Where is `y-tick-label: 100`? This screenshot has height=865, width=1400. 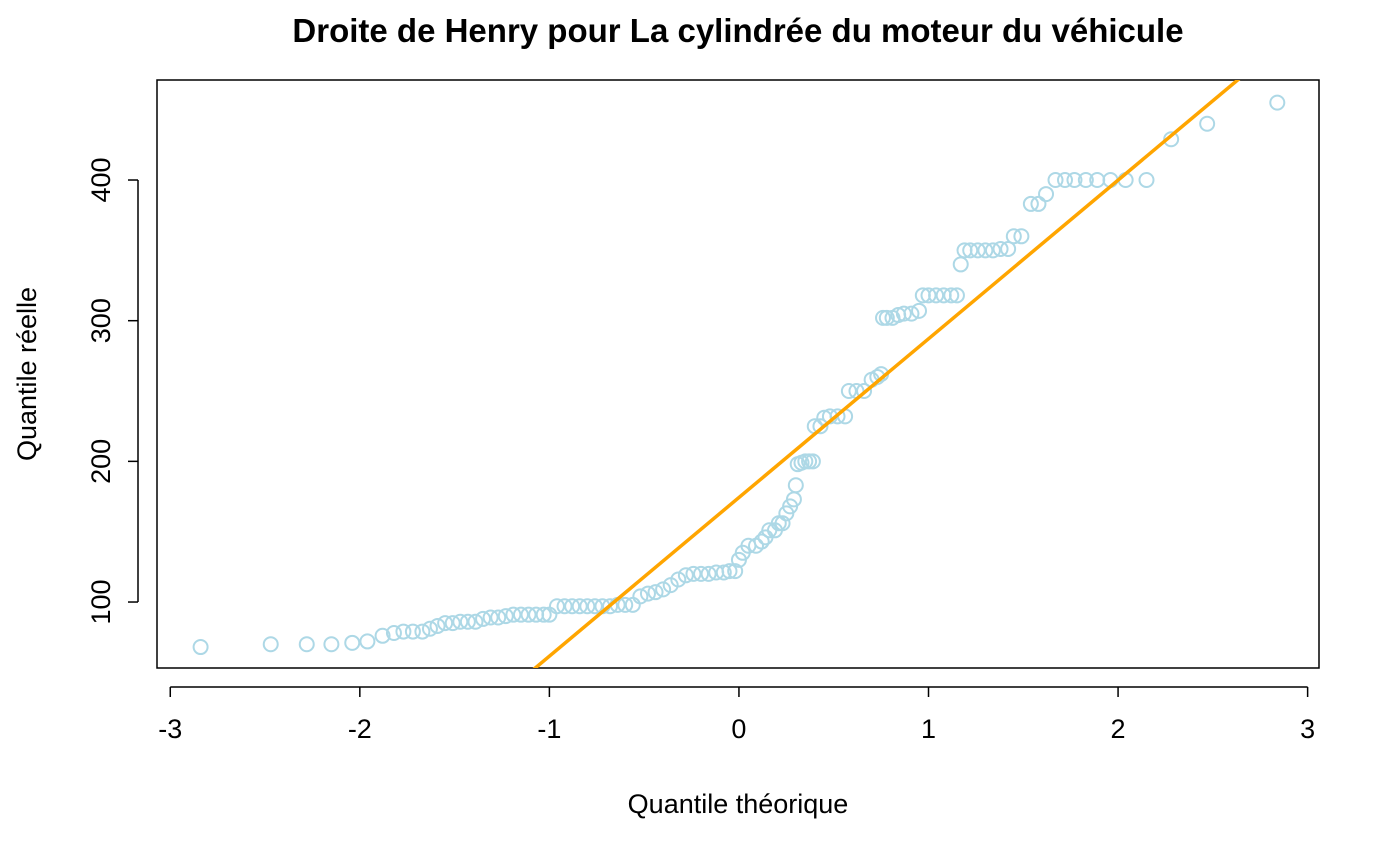
y-tick-label: 100 is located at coordinates (101, 601).